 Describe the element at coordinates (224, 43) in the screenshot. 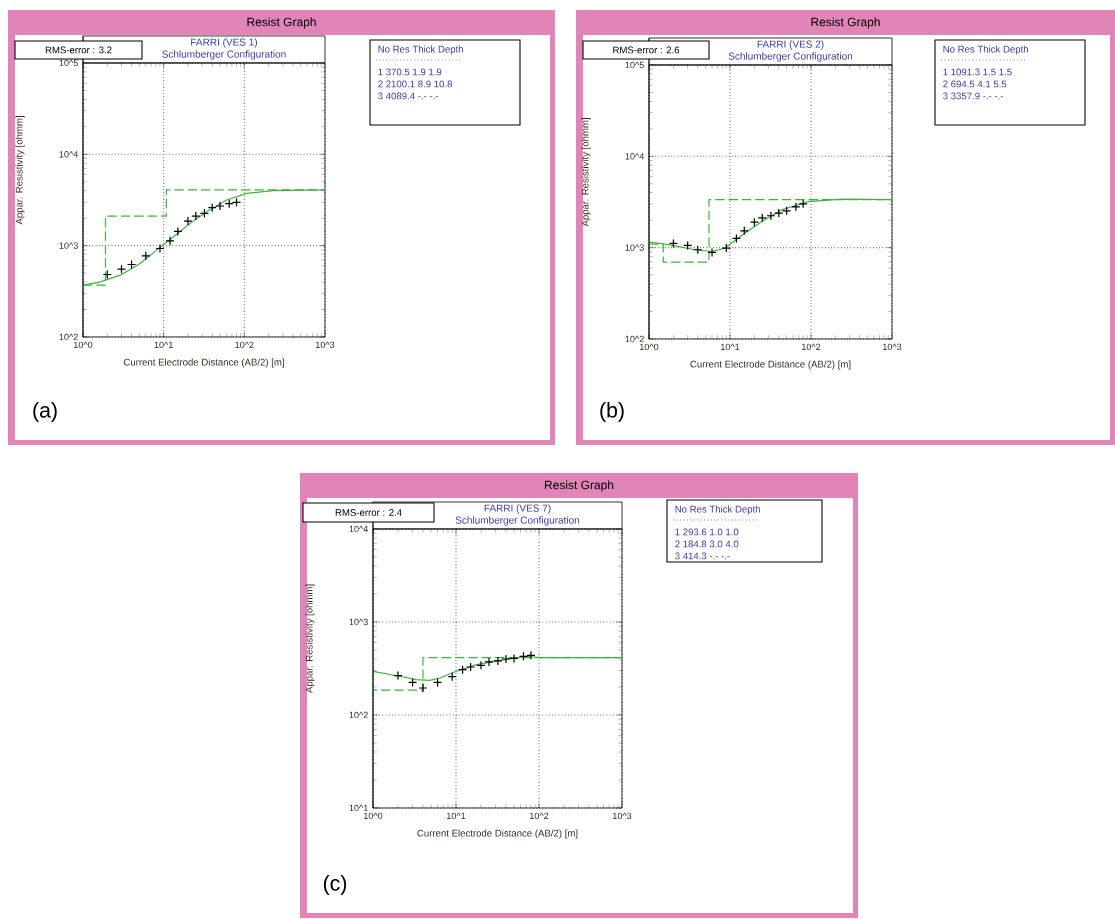

I see `chart-title: FARRI (VES 1)` at that location.